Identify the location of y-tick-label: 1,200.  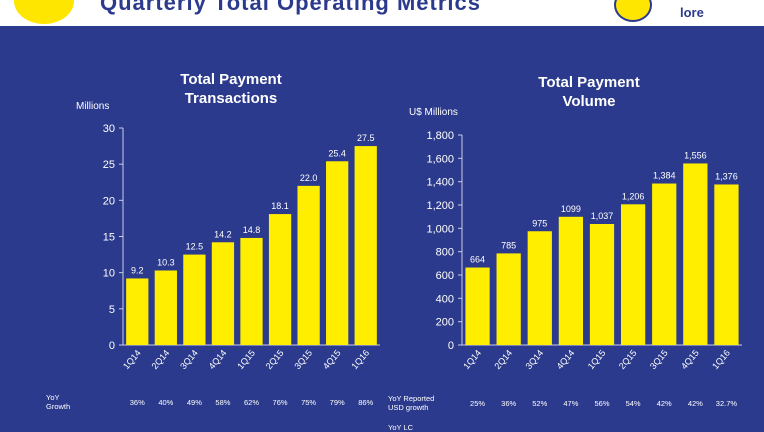
(440, 206).